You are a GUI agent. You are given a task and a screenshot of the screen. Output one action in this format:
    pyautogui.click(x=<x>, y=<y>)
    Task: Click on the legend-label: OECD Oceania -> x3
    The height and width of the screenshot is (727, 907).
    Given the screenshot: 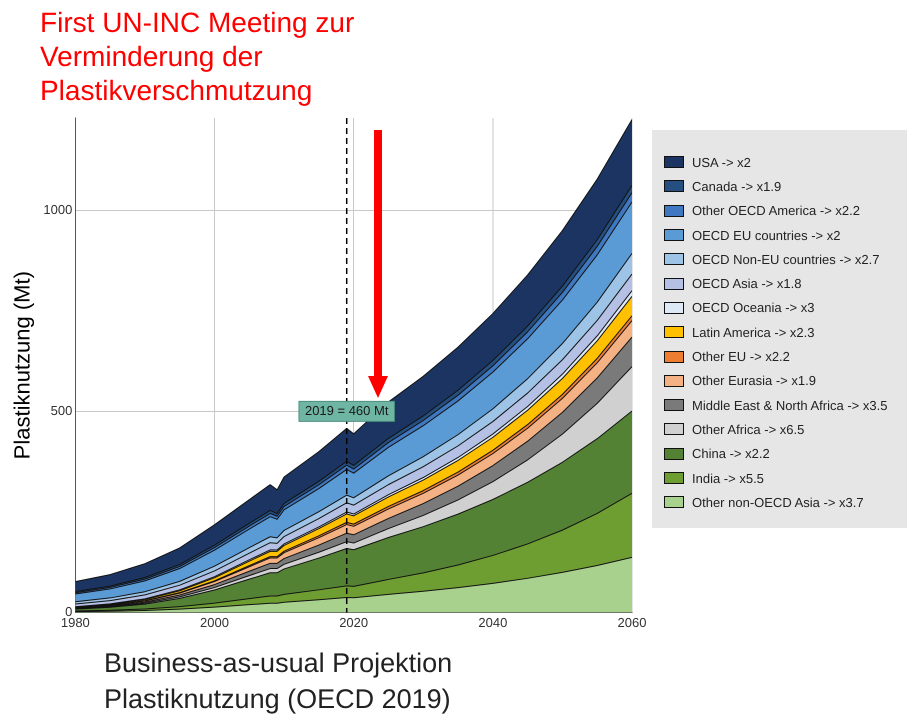 What is the action you would take?
    pyautogui.click(x=753, y=308)
    